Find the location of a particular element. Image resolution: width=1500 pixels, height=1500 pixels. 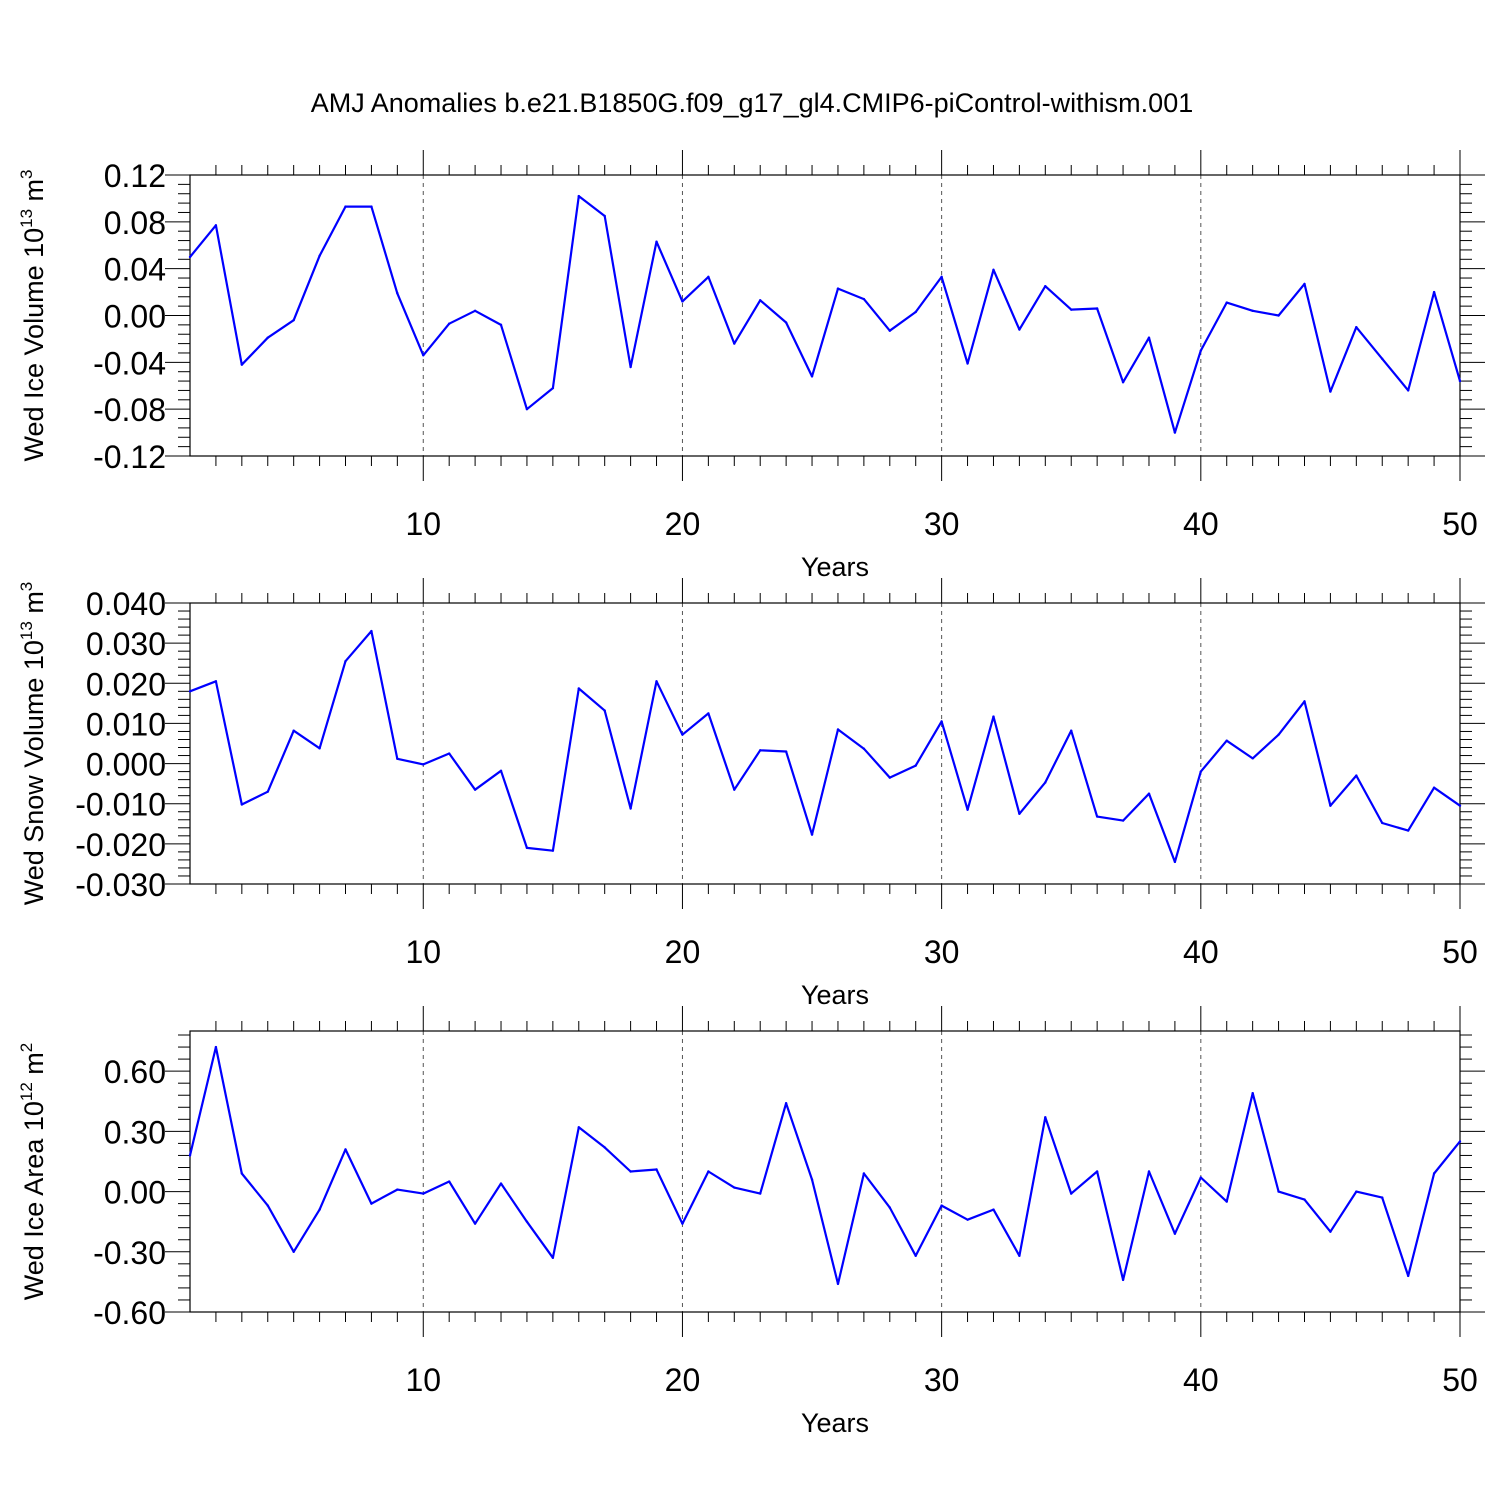

ice-volume-series-line is located at coordinates (825, 314).